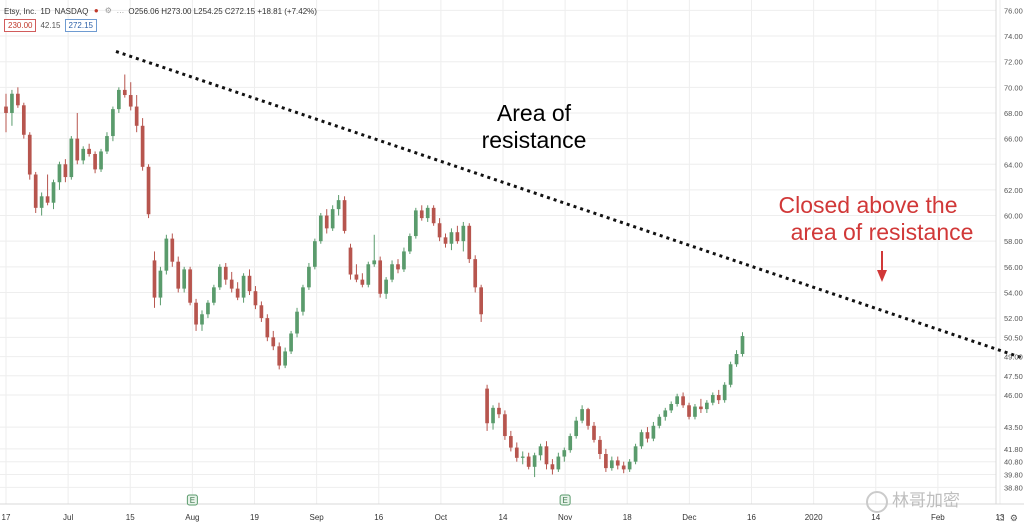  Describe the element at coordinates (108, 10) in the screenshot. I see `gear-icon: ⚙` at that location.